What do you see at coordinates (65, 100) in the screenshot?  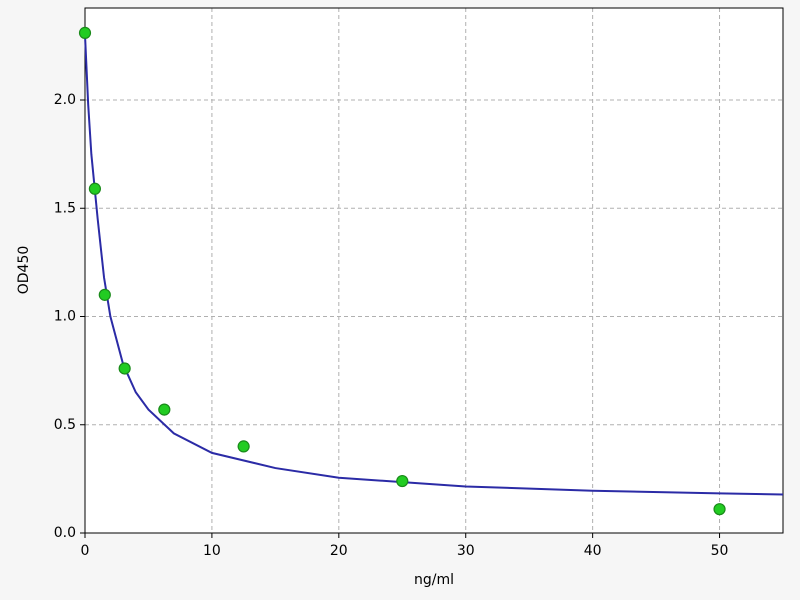 I see `y-tick-label: 2.0` at bounding box center [65, 100].